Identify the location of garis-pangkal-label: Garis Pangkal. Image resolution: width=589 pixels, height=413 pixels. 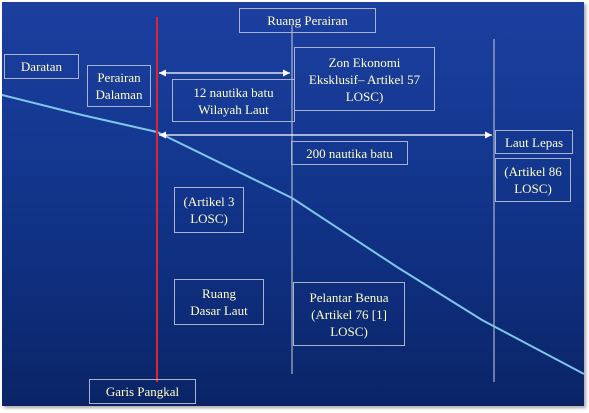
(142, 391).